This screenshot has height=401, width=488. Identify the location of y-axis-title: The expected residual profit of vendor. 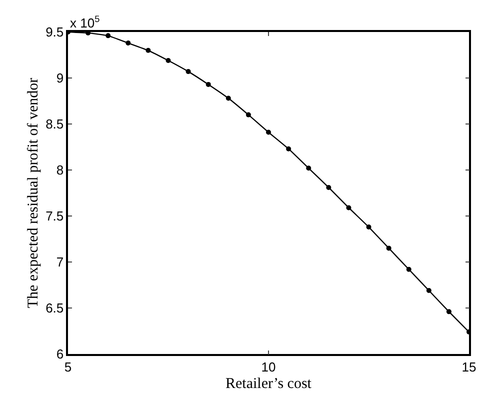
(33, 193).